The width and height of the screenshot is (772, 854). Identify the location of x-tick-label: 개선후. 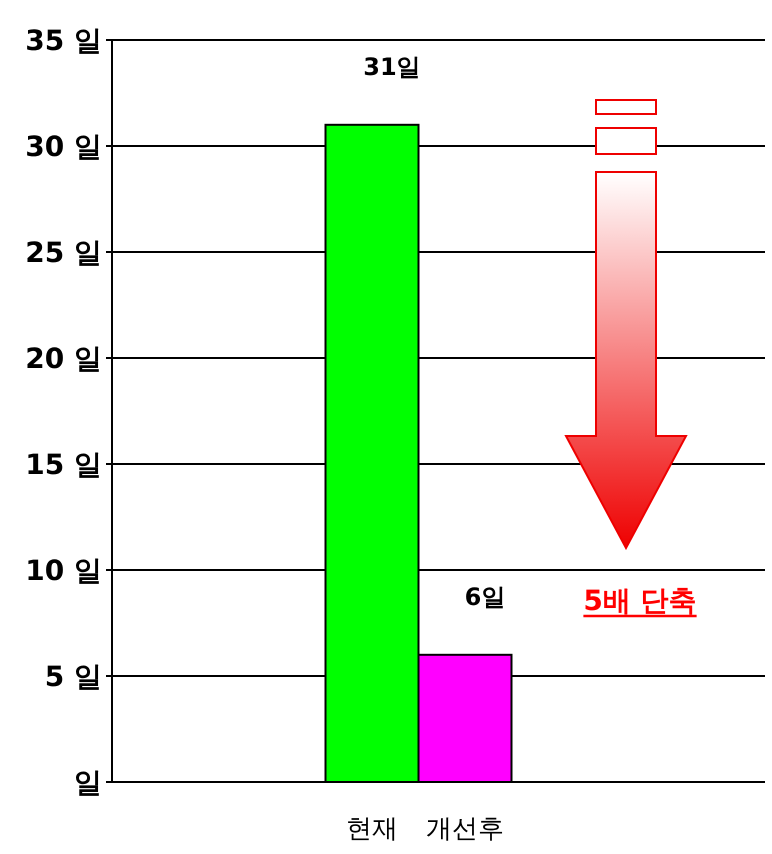
(465, 829).